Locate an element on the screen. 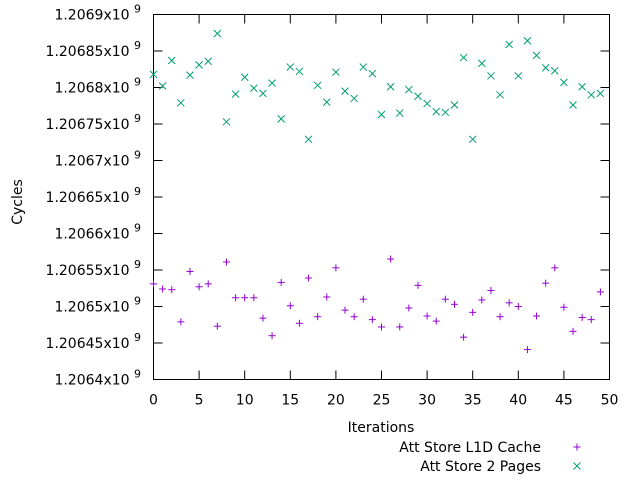 This screenshot has width=640, height=480. x-axis-title: Iterations is located at coordinates (381, 428).